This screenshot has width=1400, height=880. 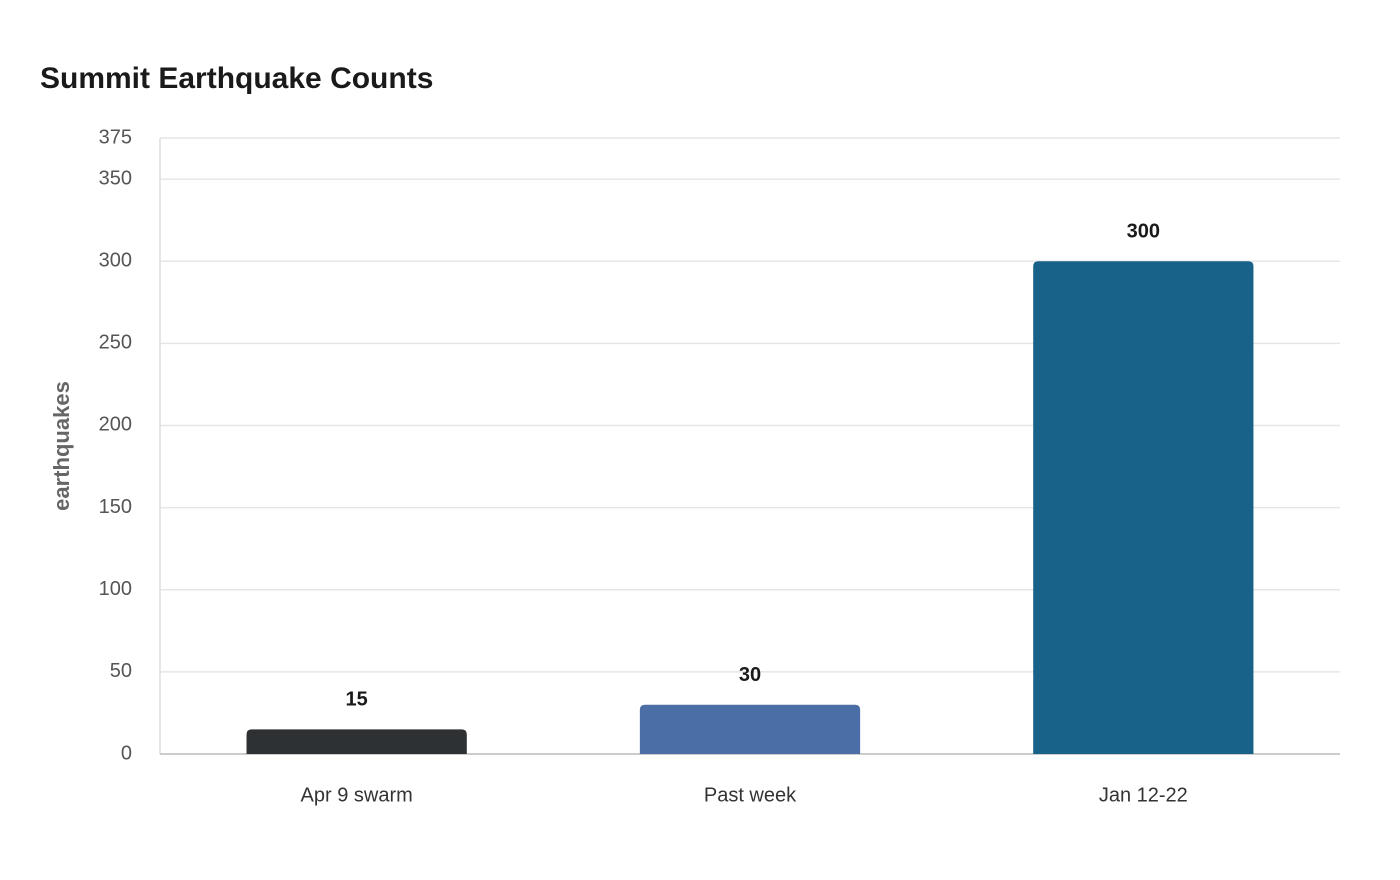 I want to click on y-tick-label: 100, so click(x=115, y=589).